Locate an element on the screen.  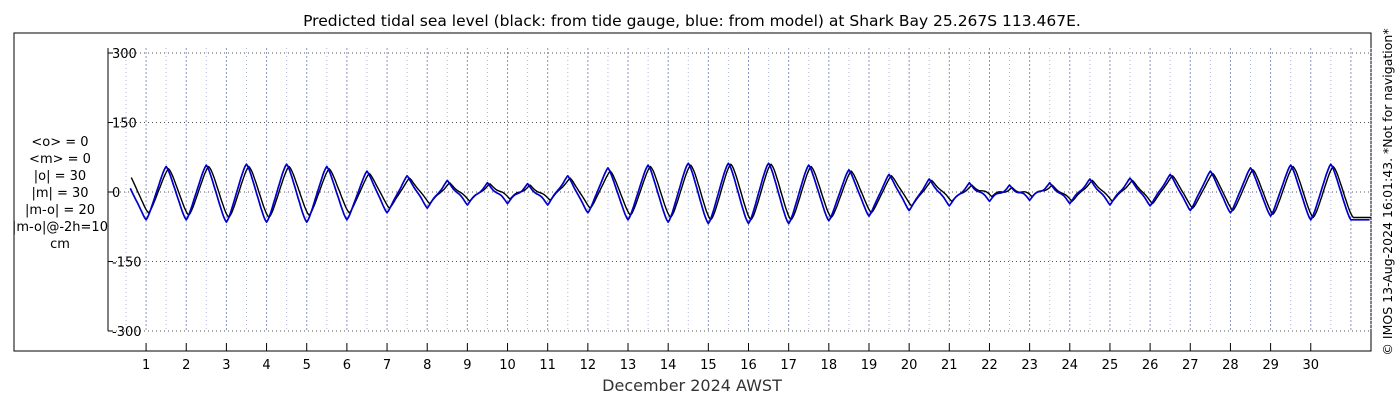
x-tick-label: 5 is located at coordinates (307, 365).